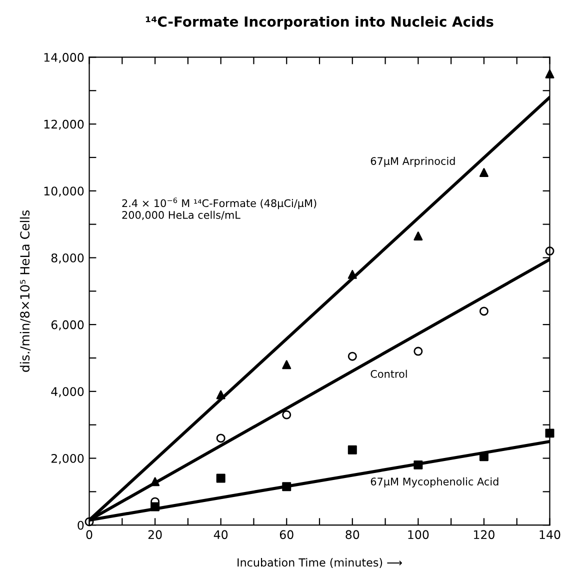  I want to click on y-tick-label: 4,000, so click(67, 392).